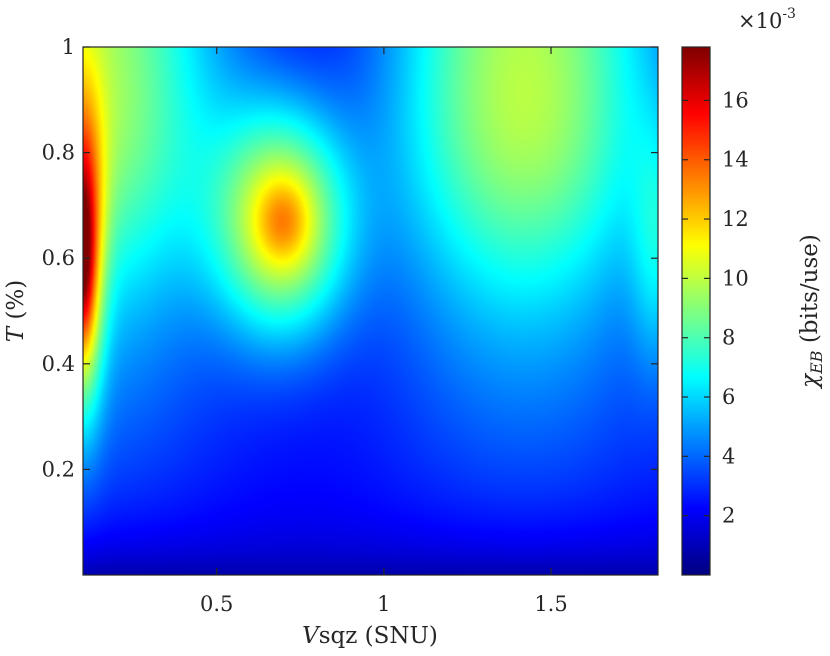 This screenshot has height=656, width=830. I want to click on colorbar-tick-label: 16, so click(735, 100).